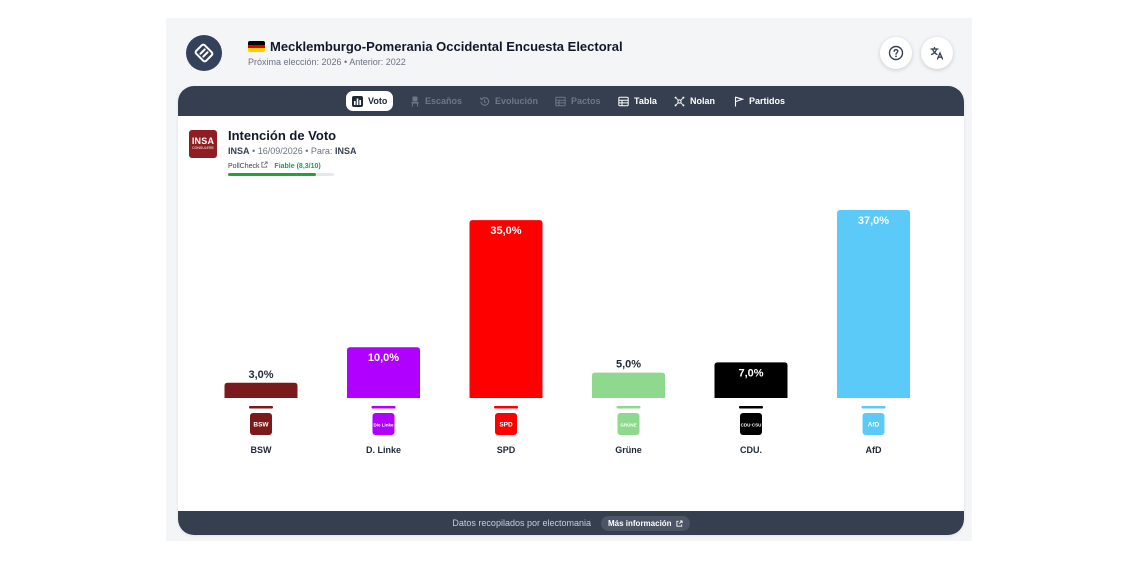  Describe the element at coordinates (272, 174) in the screenshot. I see `reliability-meter-fill` at that location.